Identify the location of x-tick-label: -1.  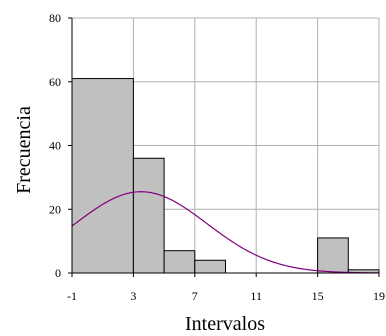
(72, 296).